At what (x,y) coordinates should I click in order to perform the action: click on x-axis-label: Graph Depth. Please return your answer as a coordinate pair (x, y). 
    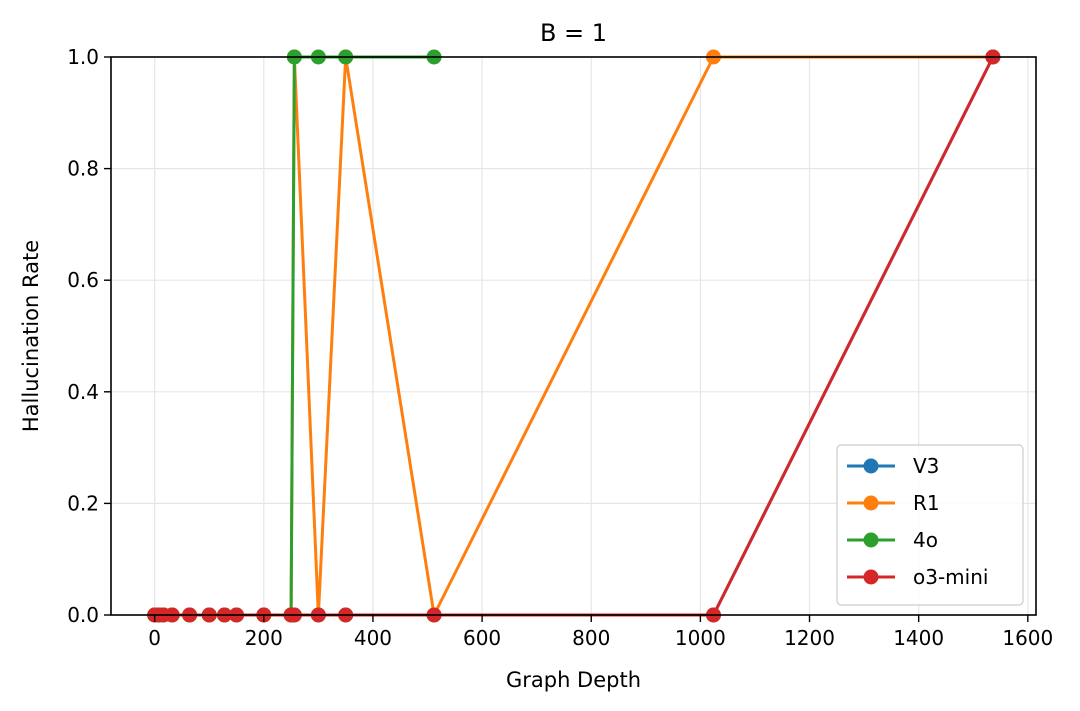
    Looking at the image, I should click on (573, 680).